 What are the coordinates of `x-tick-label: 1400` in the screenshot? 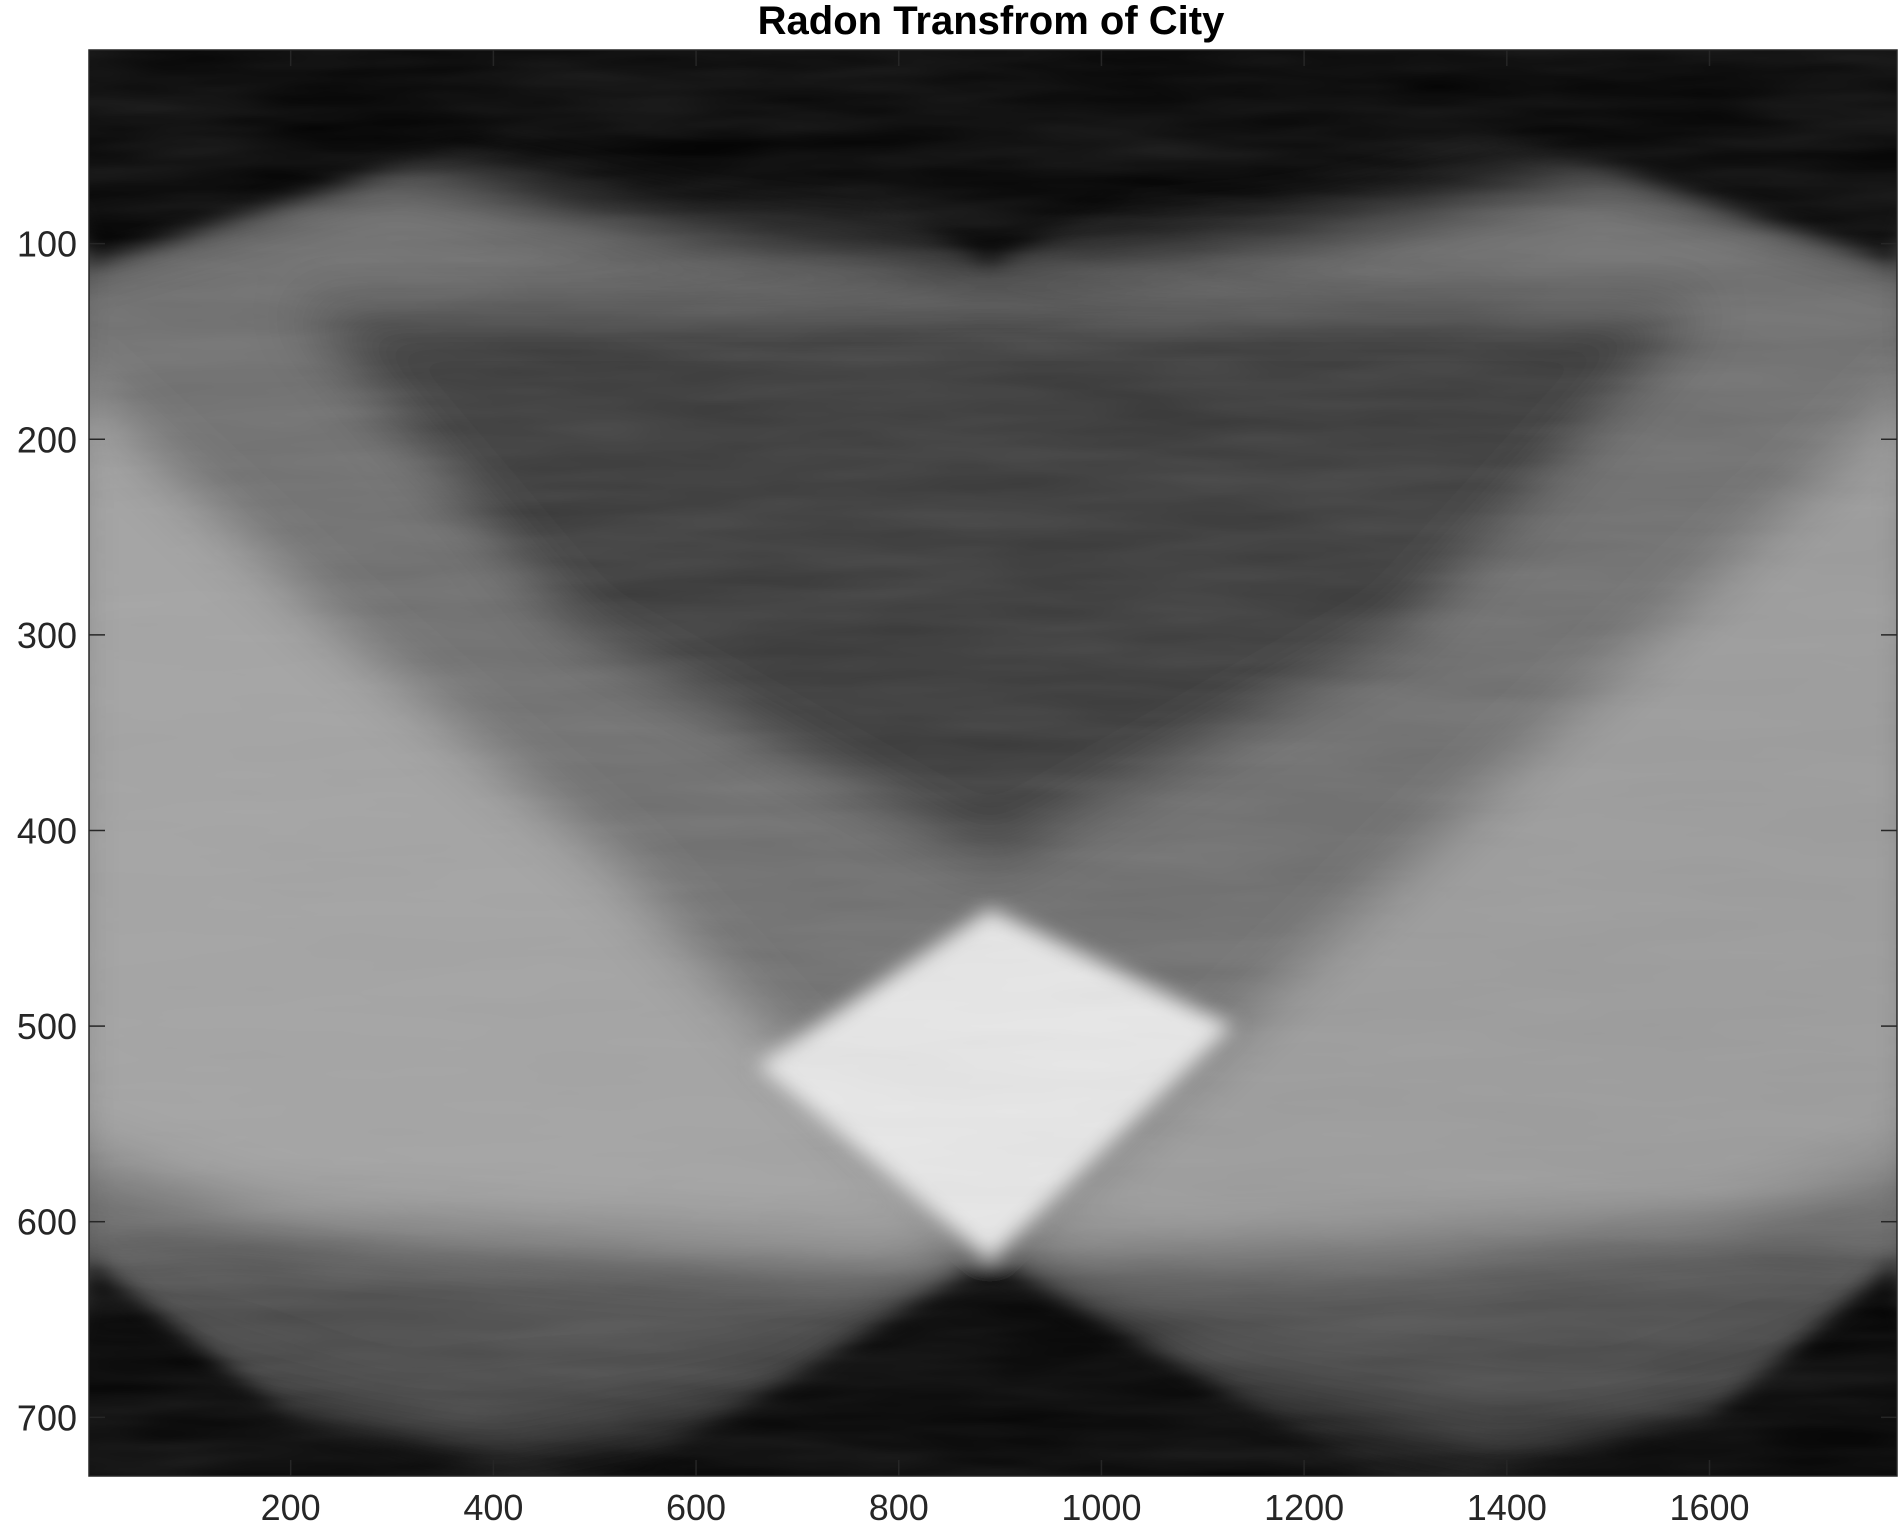 It's located at (1507, 1507).